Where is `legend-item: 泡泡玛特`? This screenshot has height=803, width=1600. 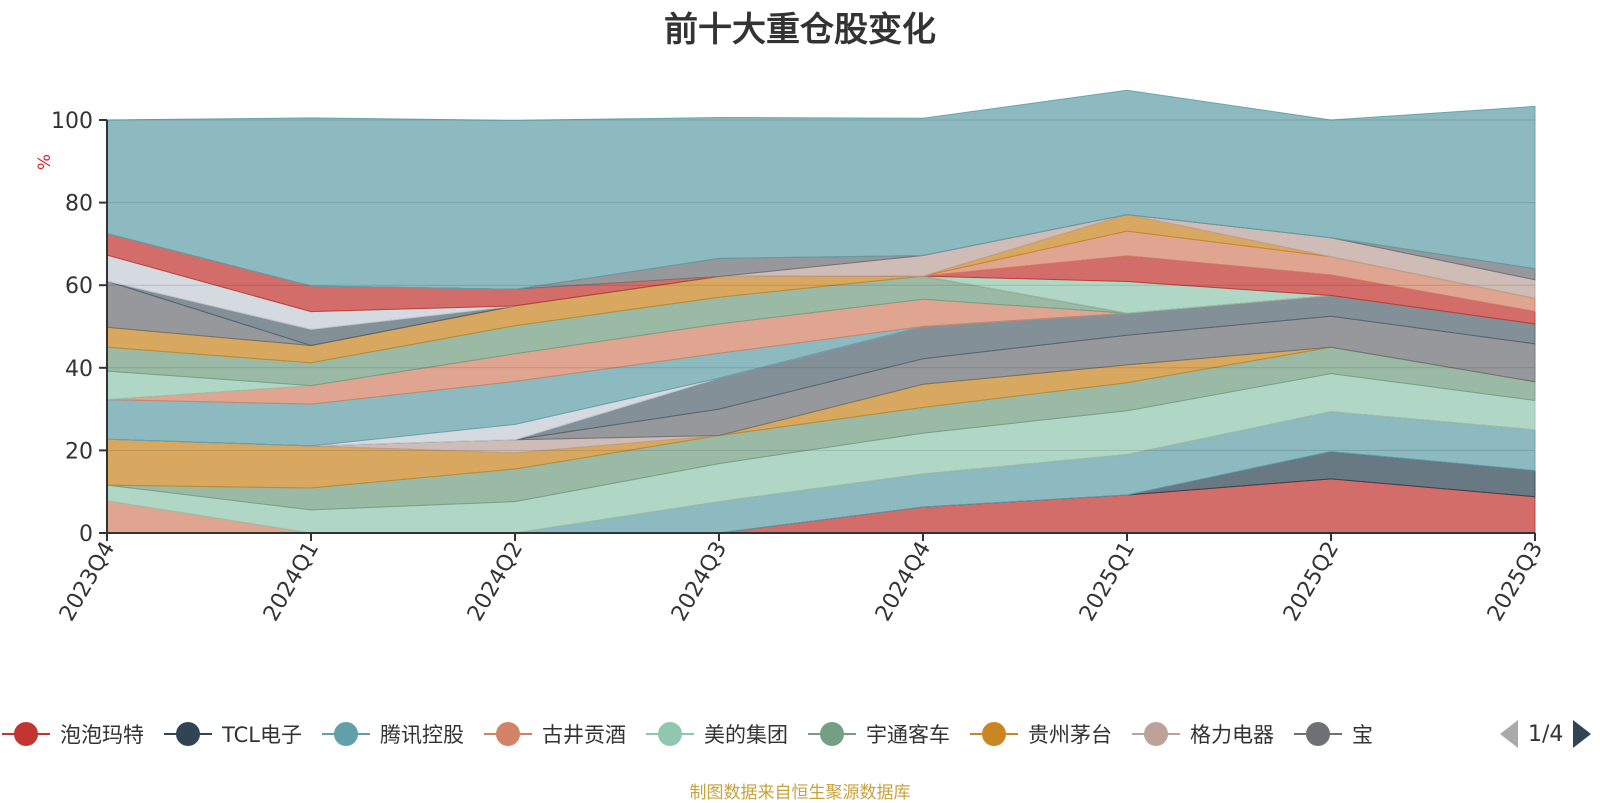 legend-item: 泡泡玛特 is located at coordinates (72, 734).